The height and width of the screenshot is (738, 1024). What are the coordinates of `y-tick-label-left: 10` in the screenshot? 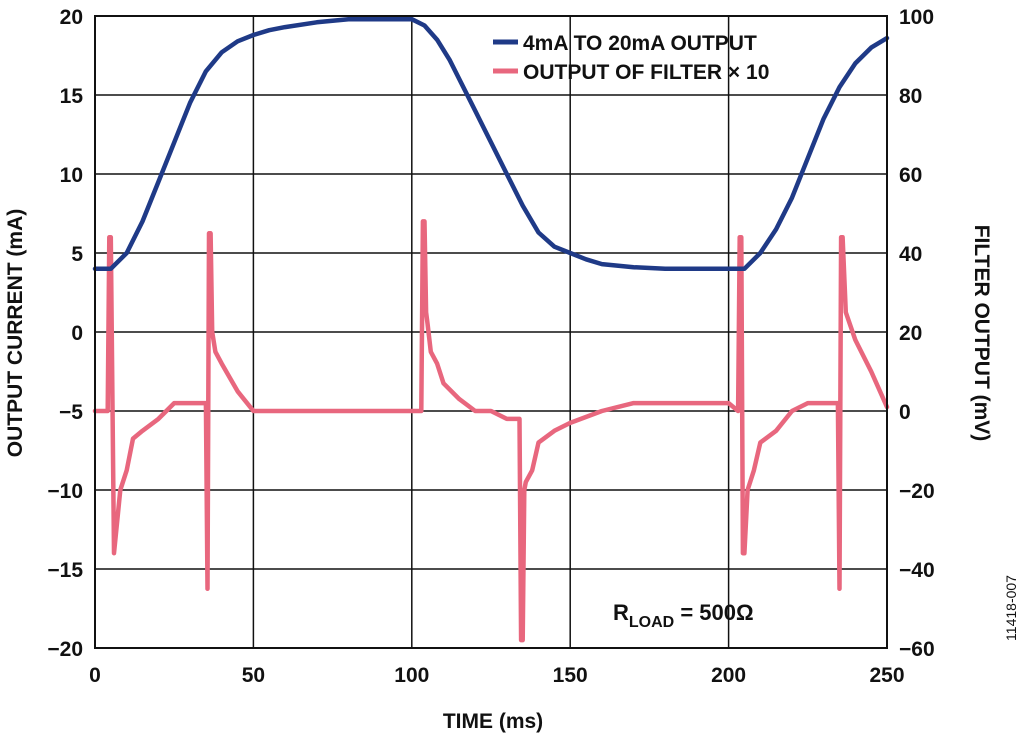 It's located at (71, 175).